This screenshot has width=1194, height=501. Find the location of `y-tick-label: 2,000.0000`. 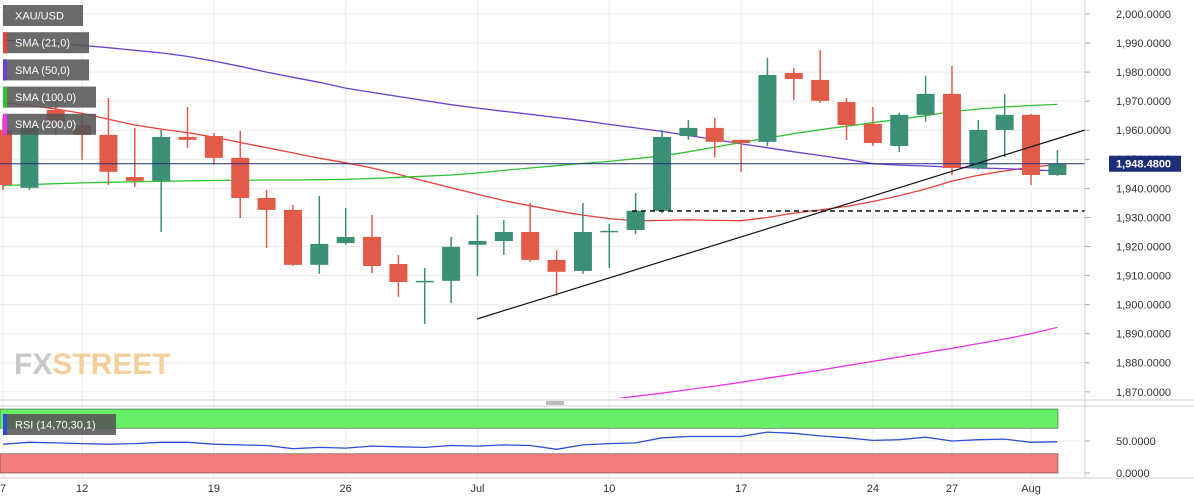

y-tick-label: 2,000.0000 is located at coordinates (1143, 15).